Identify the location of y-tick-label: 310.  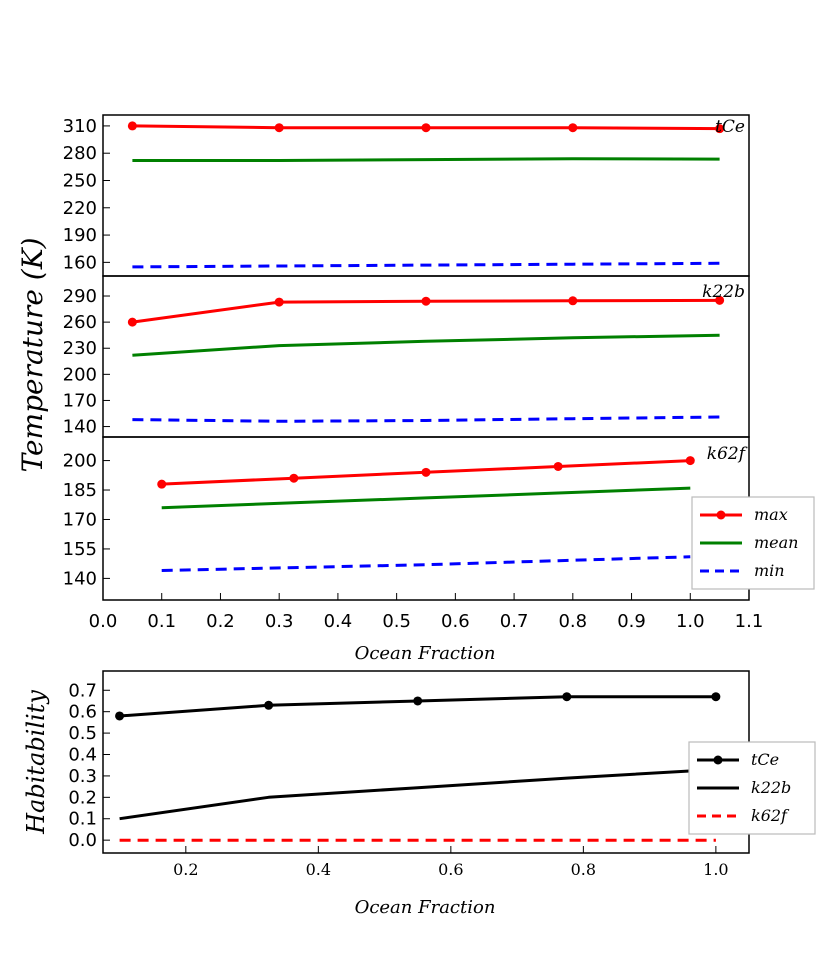
(80, 126).